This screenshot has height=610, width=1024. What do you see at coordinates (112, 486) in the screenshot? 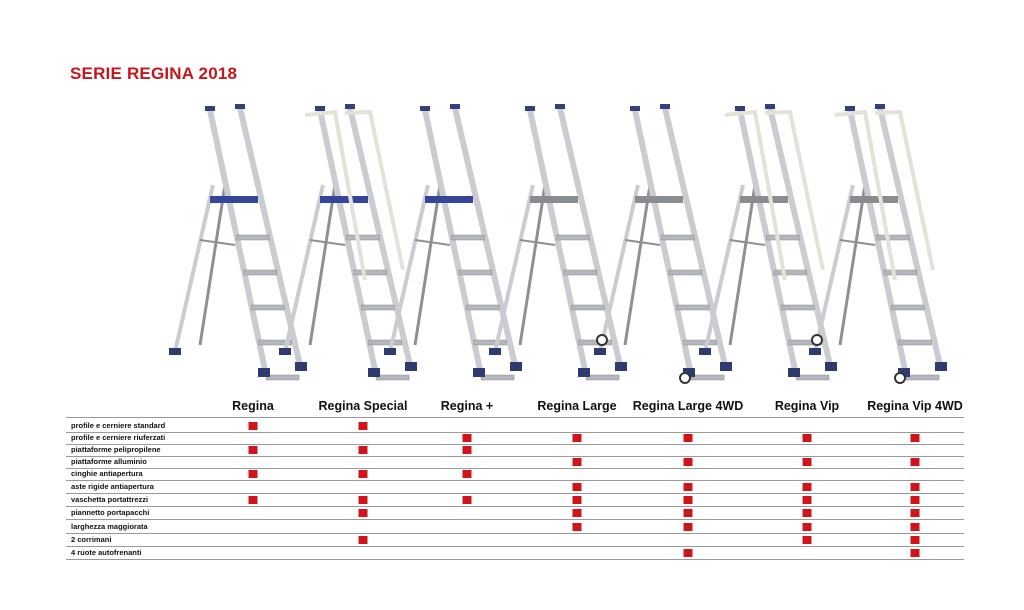
I see `feature-label: aste rigide antiapertura` at bounding box center [112, 486].